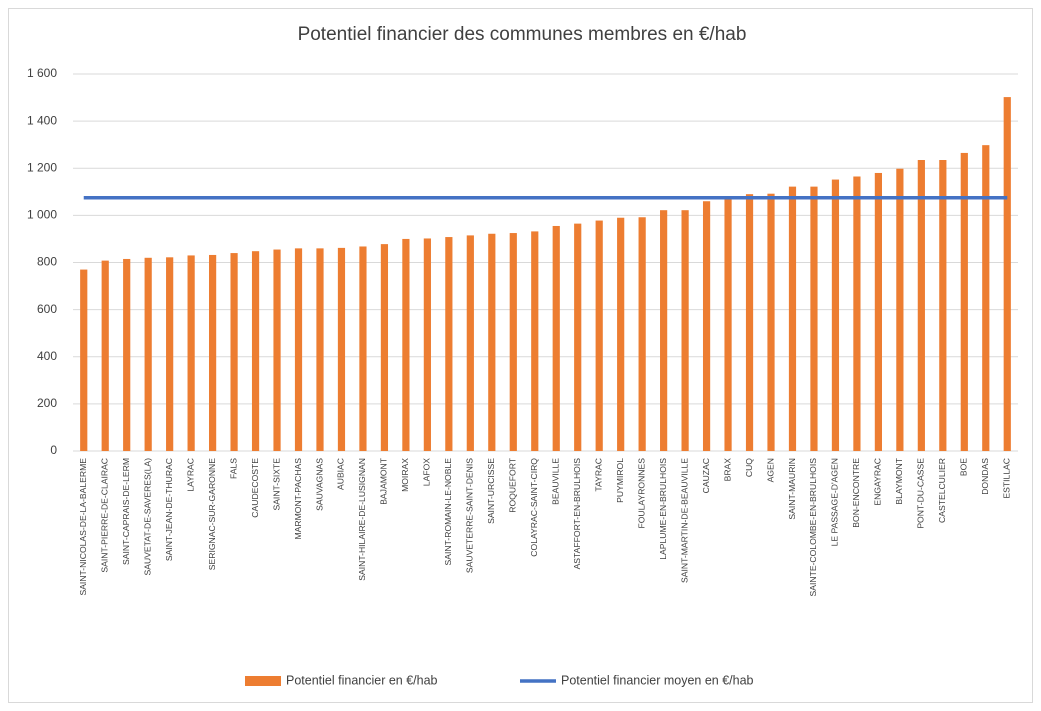 Image resolution: width=1041 pixels, height=711 pixels. What do you see at coordinates (684, 520) in the screenshot?
I see `x-tick-label: SAINT-MARTIN-DE-BEAUVILLE` at bounding box center [684, 520].